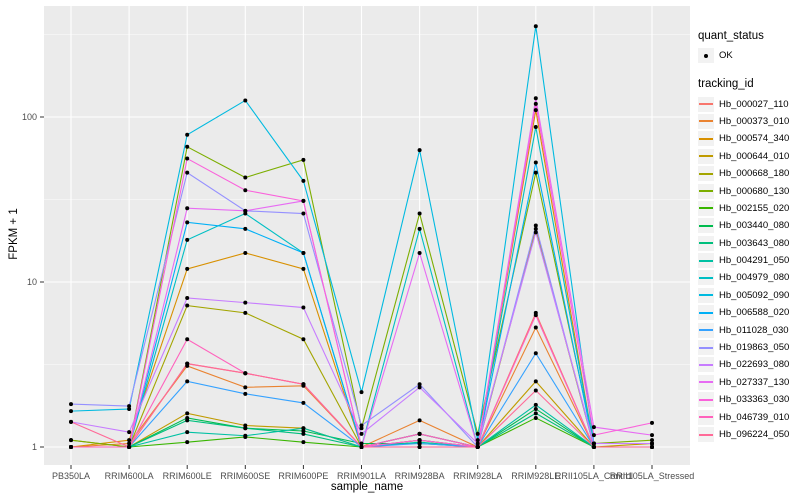 The width and height of the screenshot is (800, 500). What do you see at coordinates (245, 476) in the screenshot?
I see `x-tick-label: RRIM600SE` at bounding box center [245, 476].